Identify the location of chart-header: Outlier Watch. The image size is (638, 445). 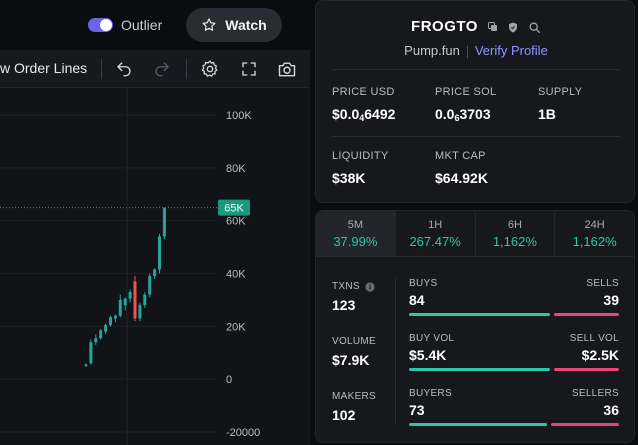
(155, 25).